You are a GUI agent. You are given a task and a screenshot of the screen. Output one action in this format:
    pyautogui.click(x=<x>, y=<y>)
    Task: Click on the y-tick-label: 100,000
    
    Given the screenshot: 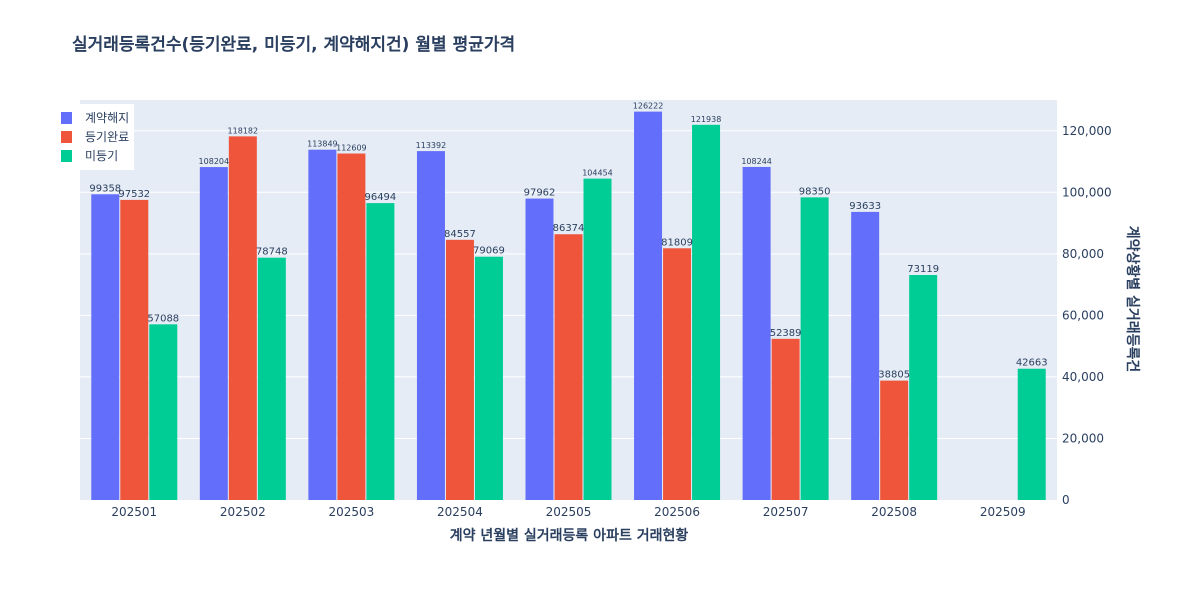 What is the action you would take?
    pyautogui.click(x=1087, y=192)
    